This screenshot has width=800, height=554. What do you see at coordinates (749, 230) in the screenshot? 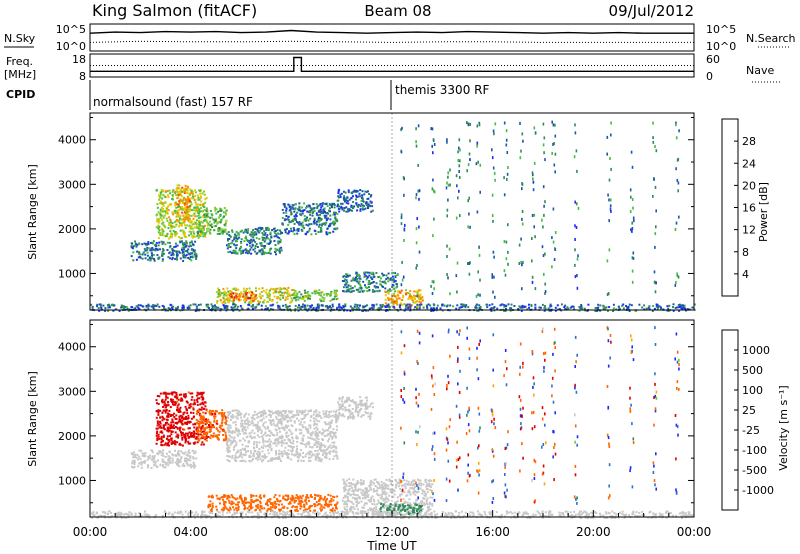
I see `colorbar-tick-label: 12` at bounding box center [749, 230].